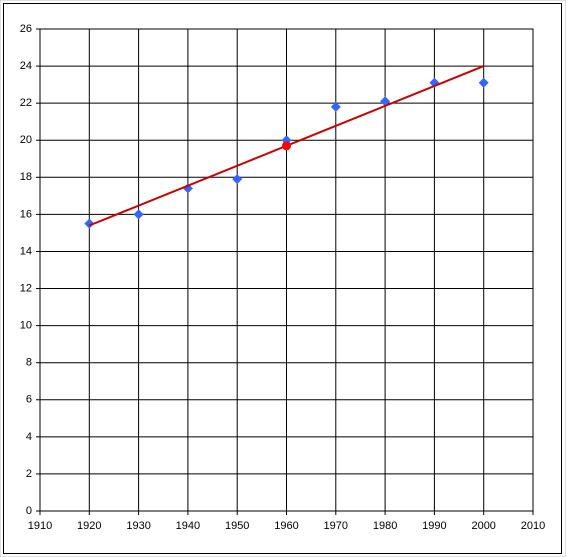  I want to click on x-tick-label: 2000, so click(483, 526).